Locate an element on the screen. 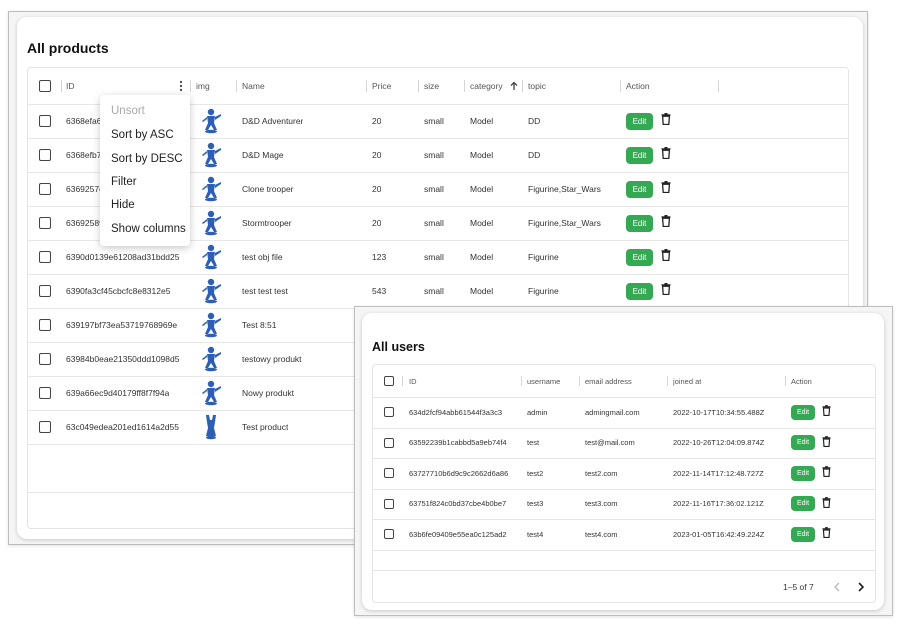 This screenshot has height=625, width=897. chevron-left-icon is located at coordinates (837, 586).